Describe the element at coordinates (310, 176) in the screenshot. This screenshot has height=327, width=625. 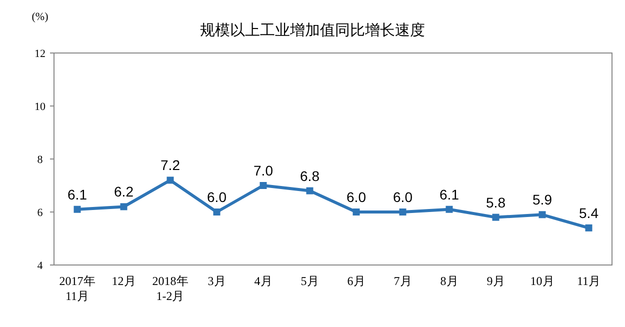
I see `text: 6.8` at that location.